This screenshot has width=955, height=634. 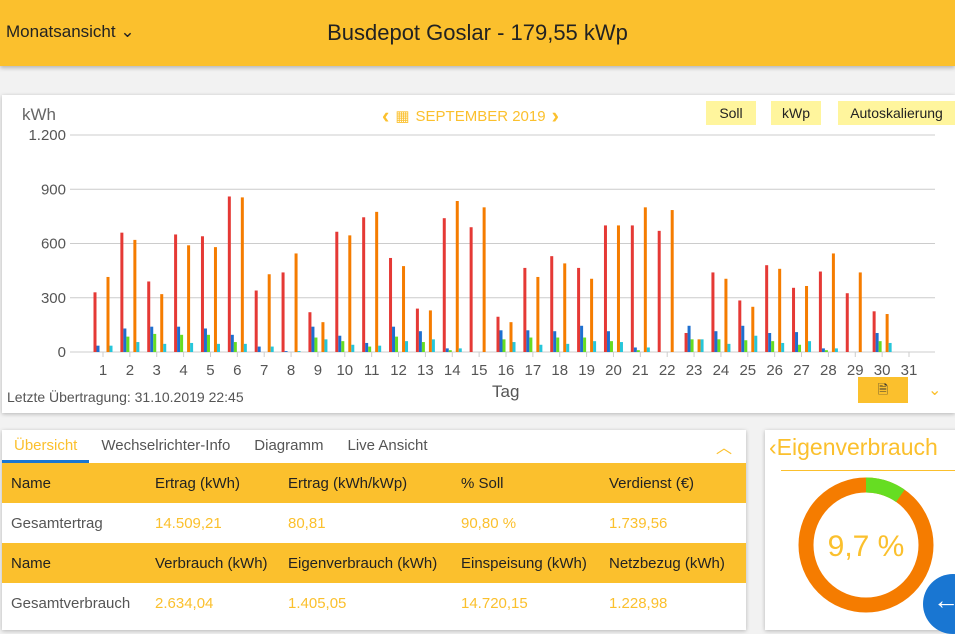 What do you see at coordinates (555, 115) in the screenshot?
I see `next-month-button: ›` at bounding box center [555, 115].